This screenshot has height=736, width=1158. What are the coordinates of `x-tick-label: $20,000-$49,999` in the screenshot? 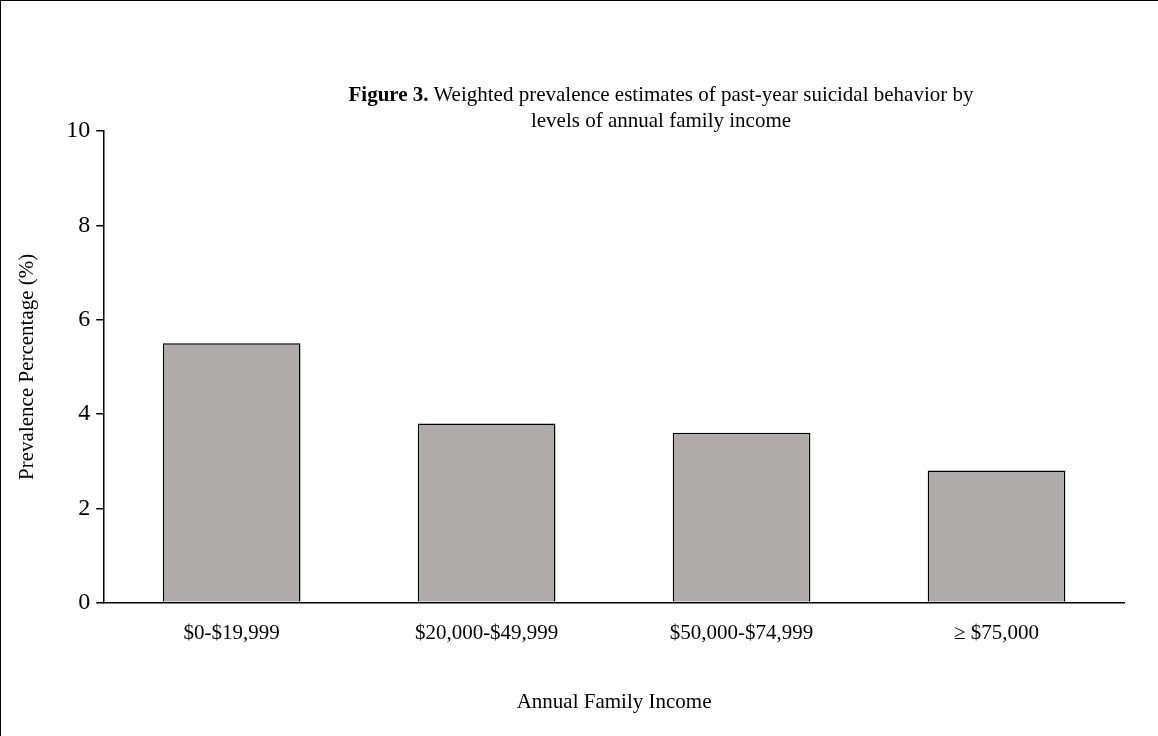 It's located at (486, 631).